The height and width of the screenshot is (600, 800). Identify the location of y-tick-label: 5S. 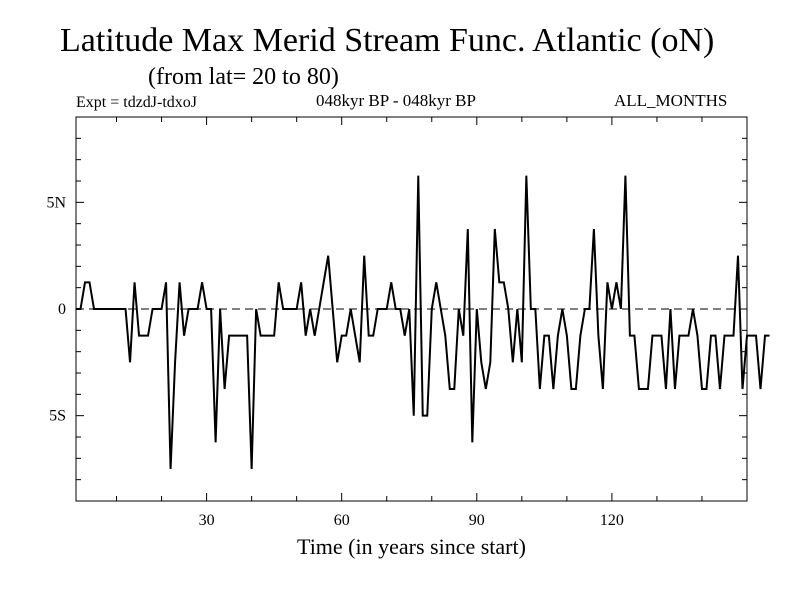
(57, 416).